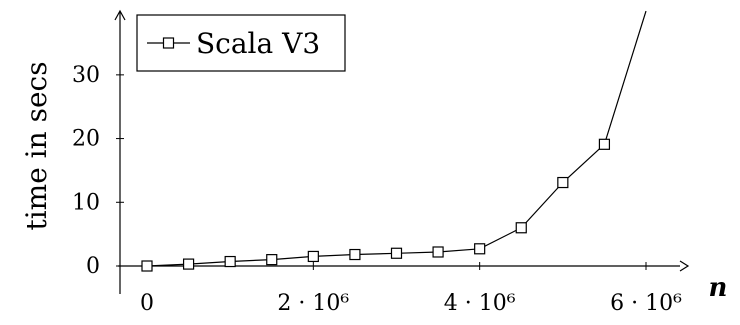 This screenshot has width=740, height=325. What do you see at coordinates (684, 266) in the screenshot?
I see `x-axis-arrow` at bounding box center [684, 266].